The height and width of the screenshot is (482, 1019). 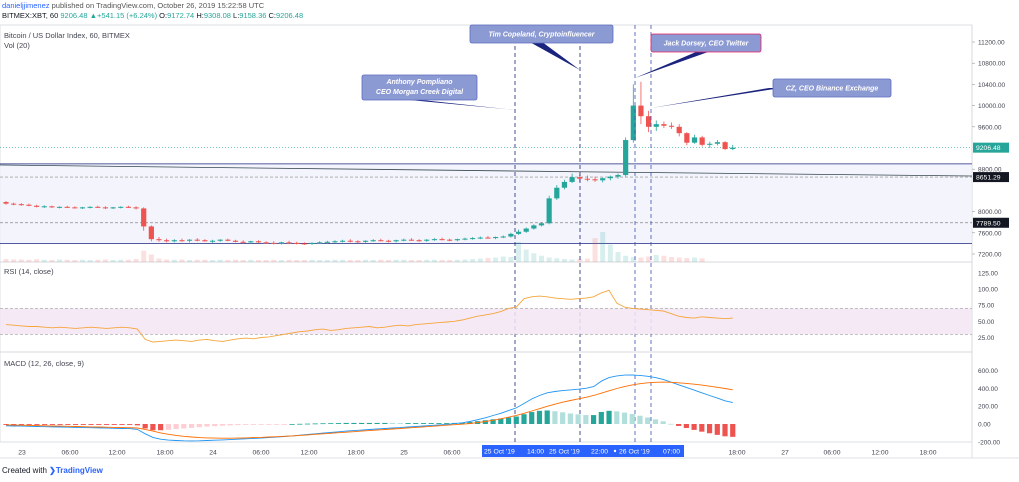 What do you see at coordinates (355, 453) in the screenshot?
I see `time-axis-tick: 18:00` at bounding box center [355, 453].